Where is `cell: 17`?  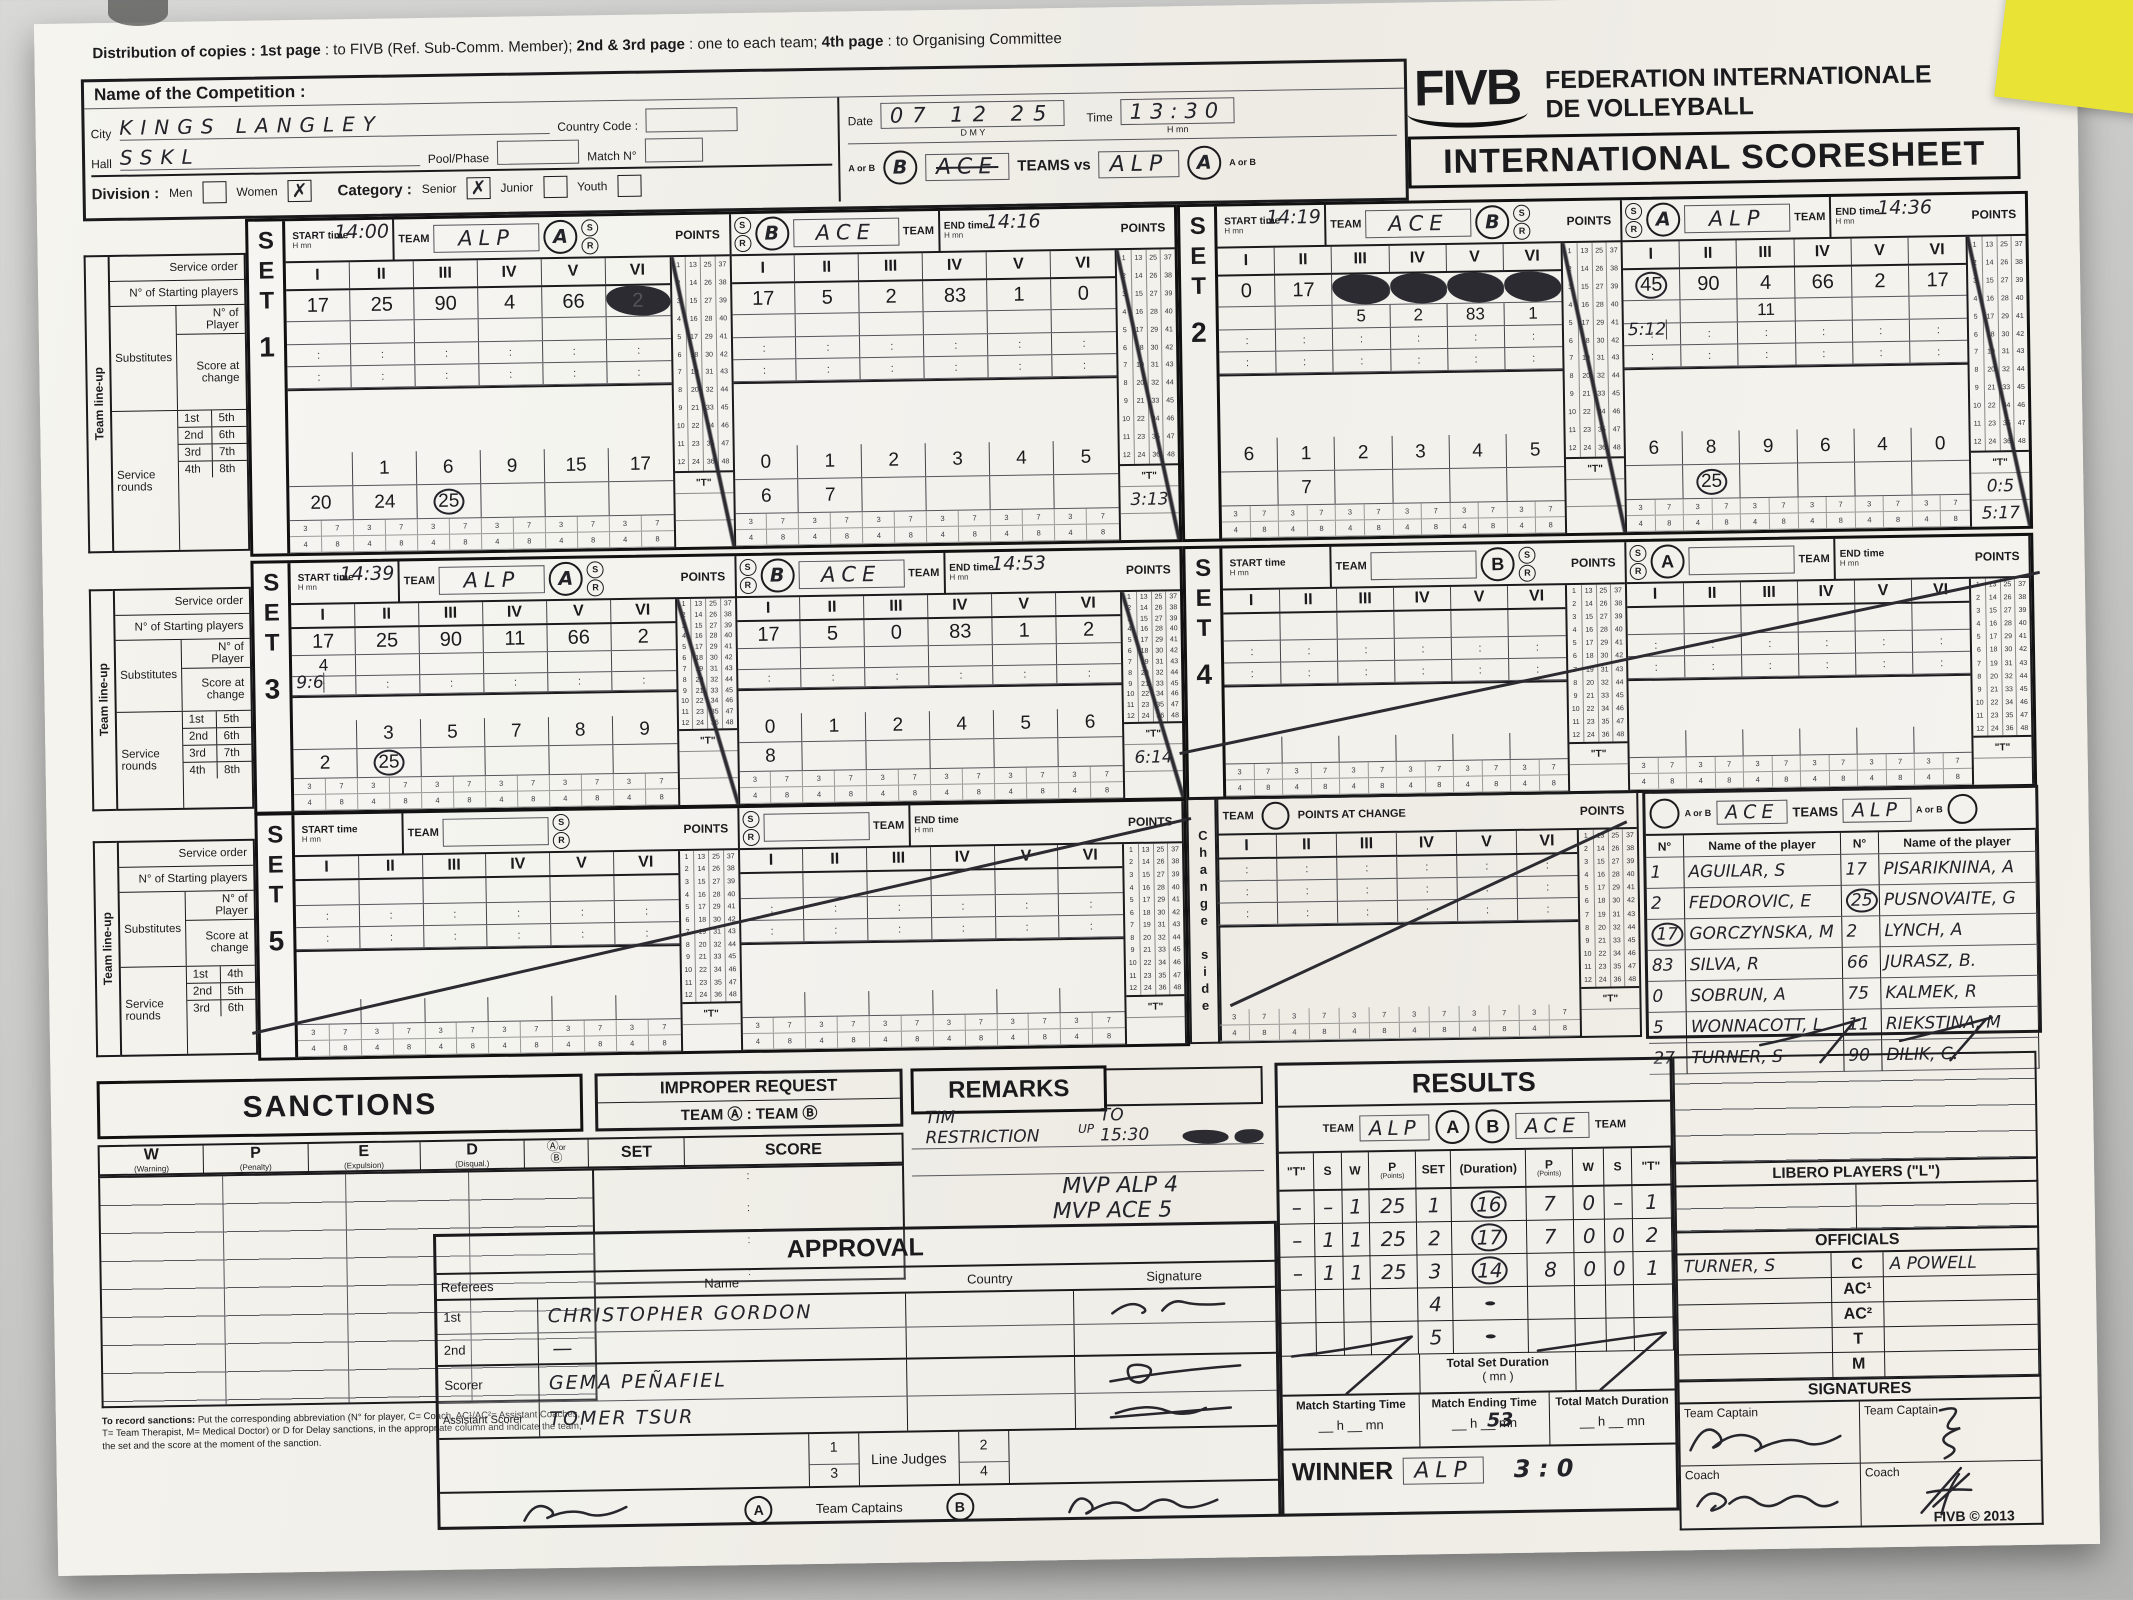 cell: 17 is located at coordinates (323, 642).